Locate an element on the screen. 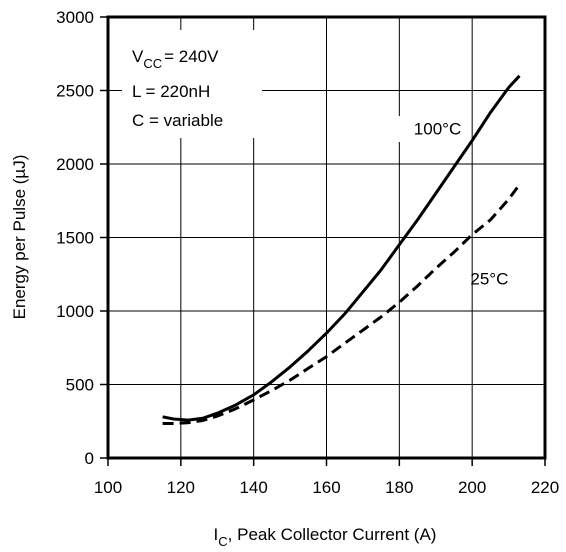 This screenshot has width=566, height=552. x-tick-labels: 100 120 140 160 180 200 220 is located at coordinates (326, 487).